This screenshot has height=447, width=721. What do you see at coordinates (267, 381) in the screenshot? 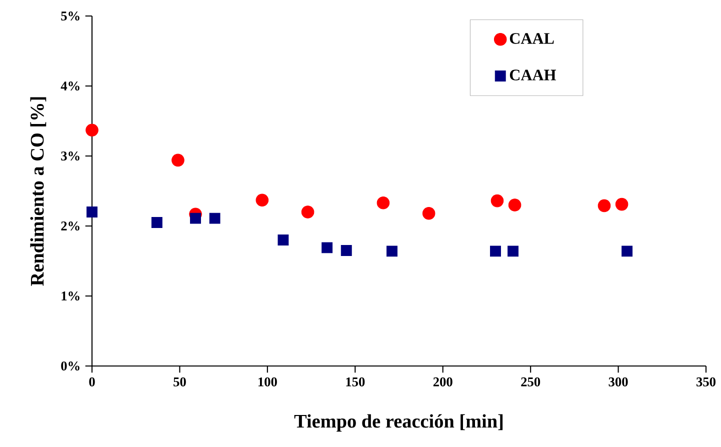
I see `x-tick-label: 100` at bounding box center [267, 381].